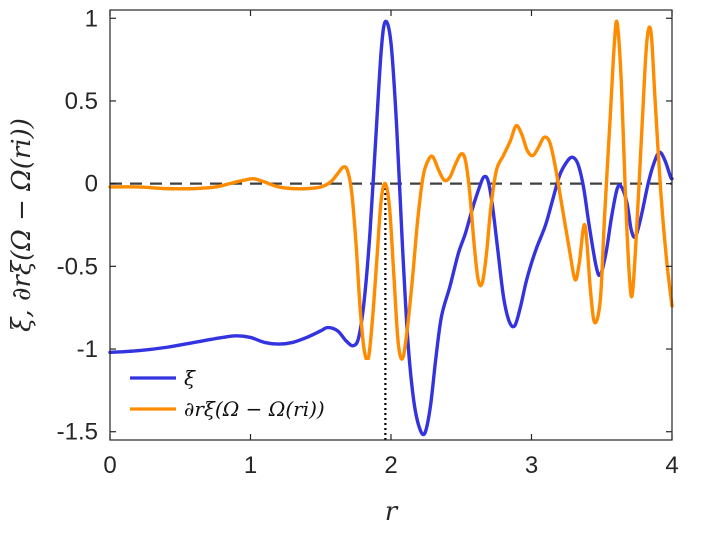 The width and height of the screenshot is (703, 533). What do you see at coordinates (109, 465) in the screenshot?
I see `x-tick-label: 0` at bounding box center [109, 465].